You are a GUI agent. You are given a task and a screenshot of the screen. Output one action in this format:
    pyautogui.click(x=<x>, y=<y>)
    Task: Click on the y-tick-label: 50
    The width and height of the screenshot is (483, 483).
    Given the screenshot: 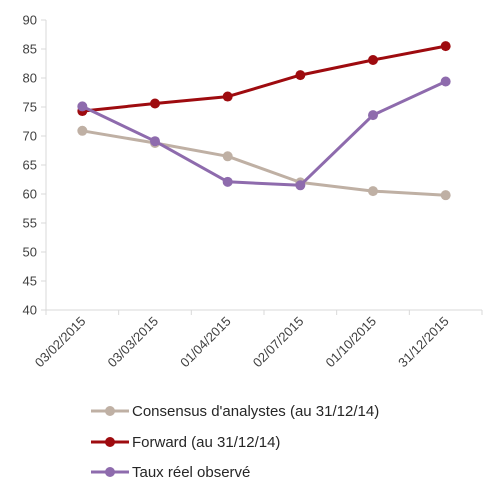 What is the action you would take?
    pyautogui.click(x=30, y=252)
    